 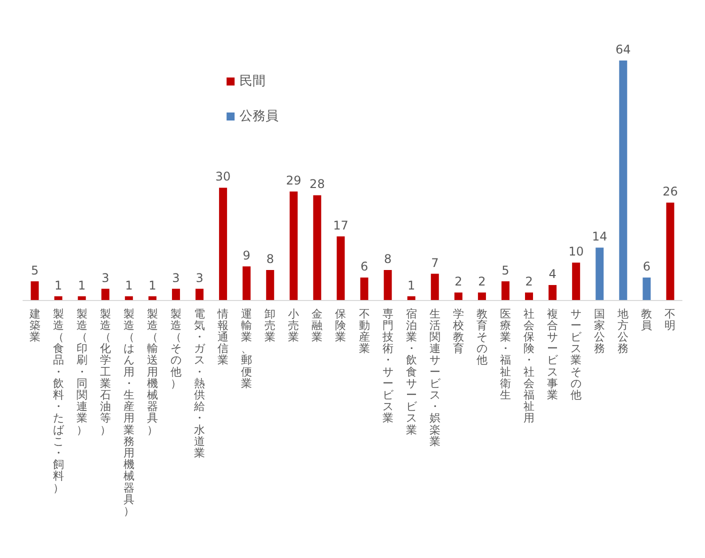 What do you see at coordinates (670, 191) in the screenshot?
I see `data-label: 26` at bounding box center [670, 191].